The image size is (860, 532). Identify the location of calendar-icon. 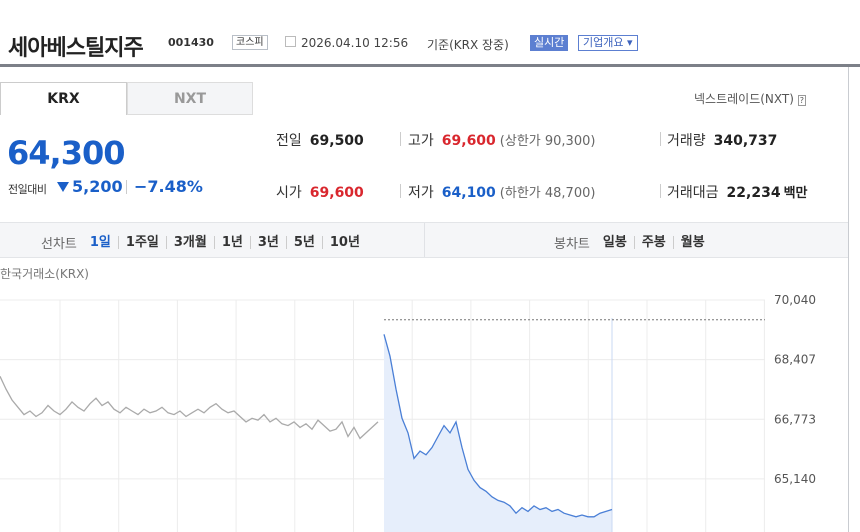
(290, 41).